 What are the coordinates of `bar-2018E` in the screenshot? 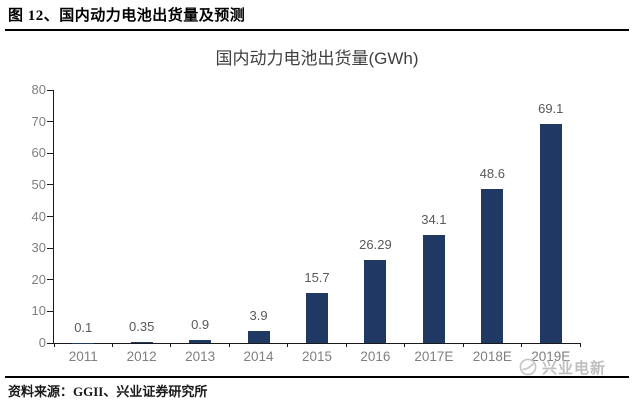 It's located at (492, 266).